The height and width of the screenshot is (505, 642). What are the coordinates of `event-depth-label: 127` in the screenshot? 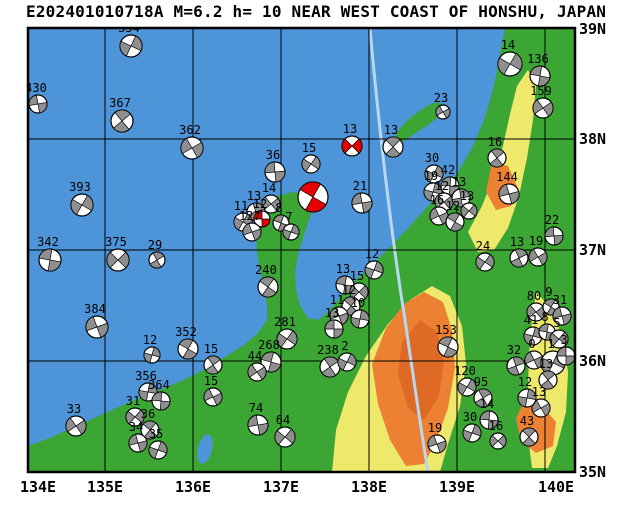 It's located at (250, 216).